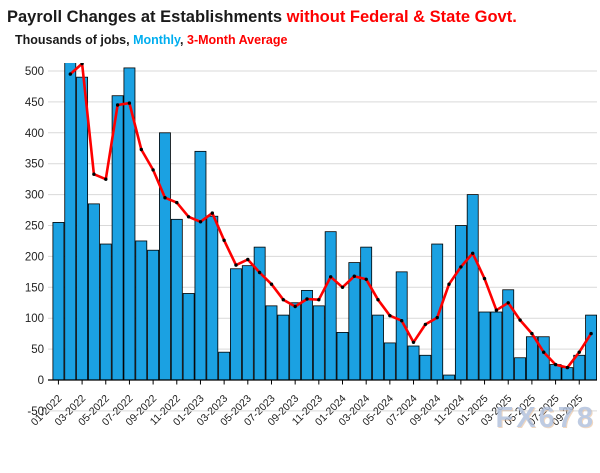 The image size is (600, 473). Describe the element at coordinates (401, 17) in the screenshot. I see `chart-title-highlight: without Federal & State Govt.` at that location.